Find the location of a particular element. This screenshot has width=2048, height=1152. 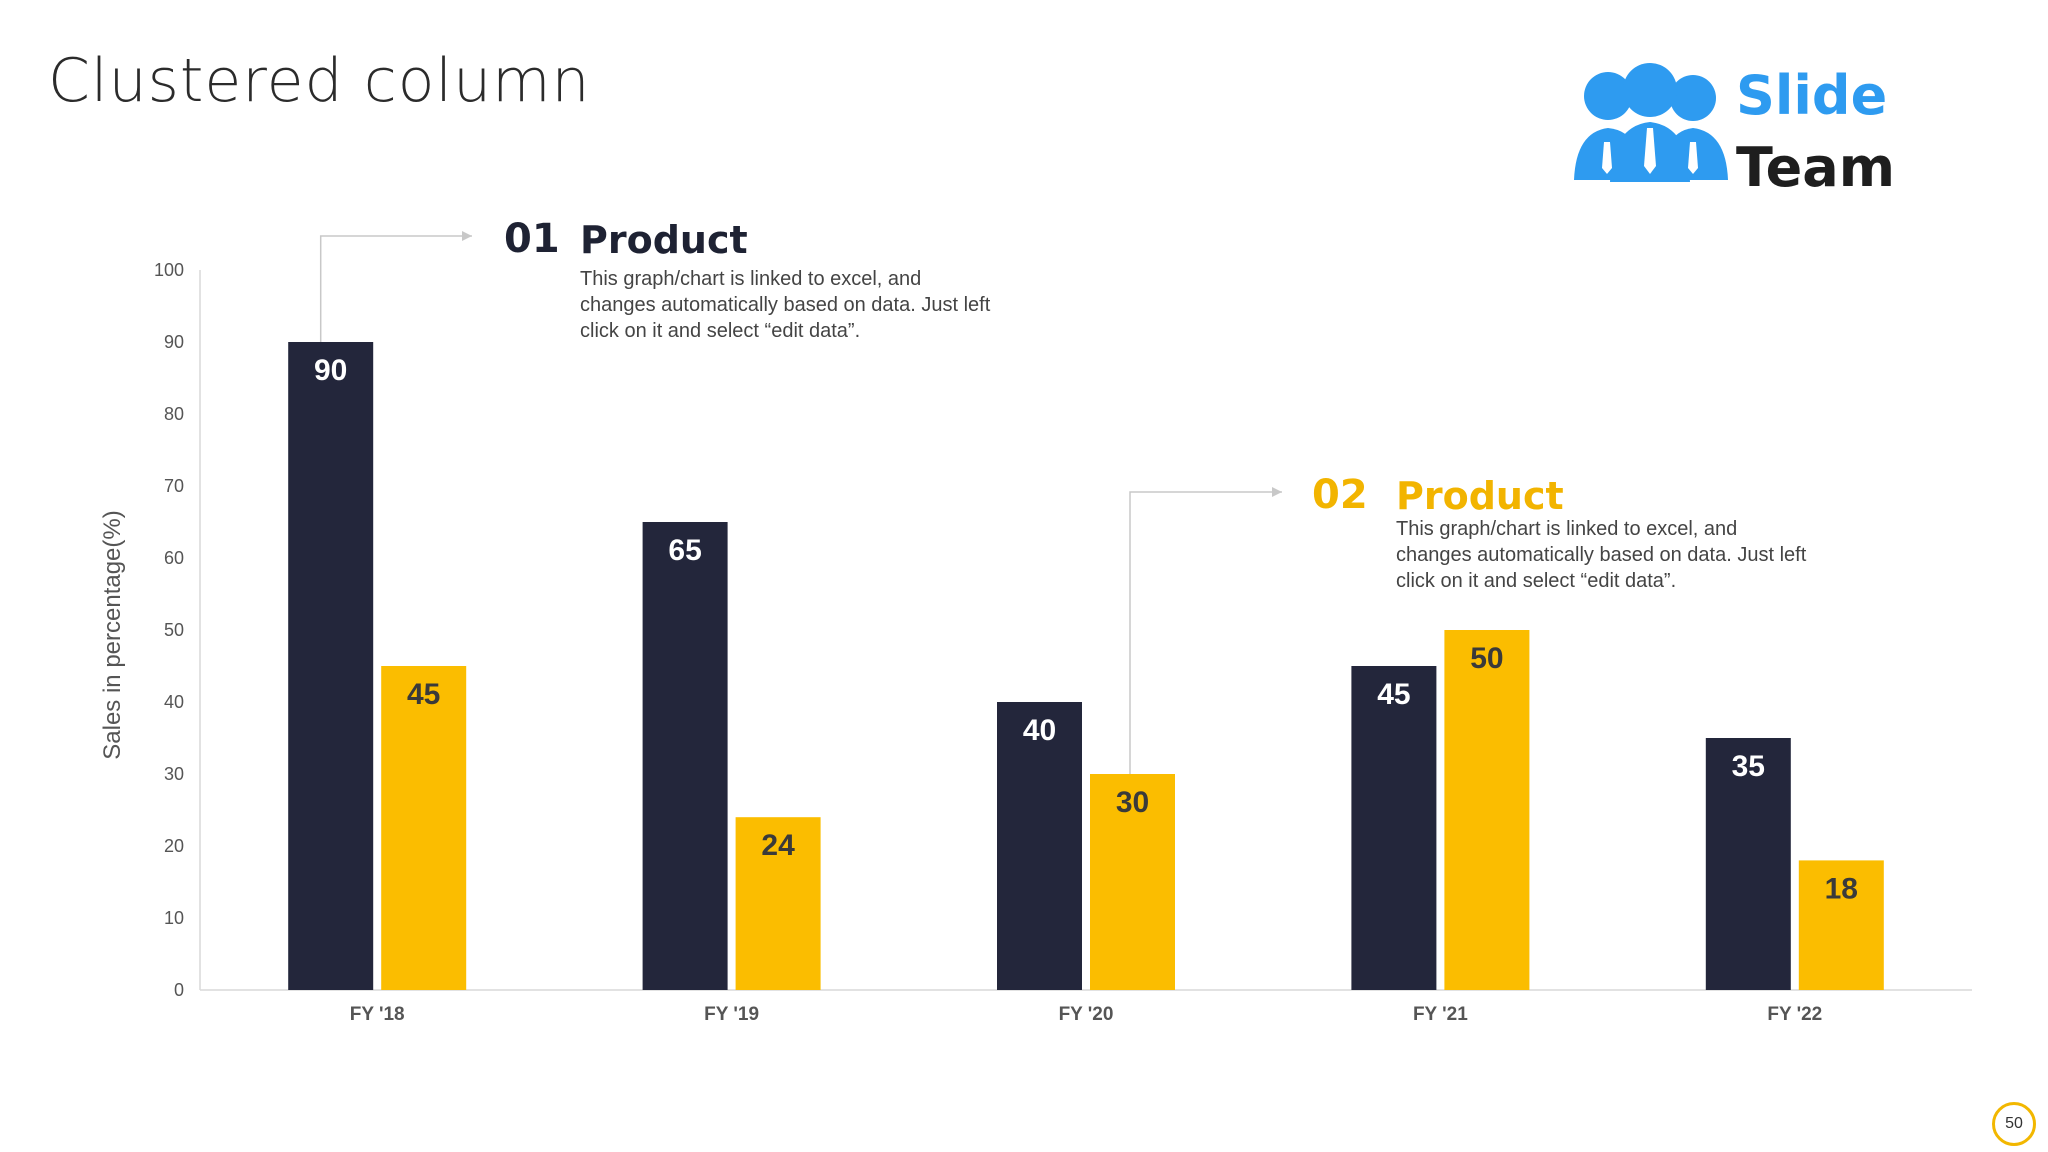

y-tick-label: 0 is located at coordinates (179, 990).